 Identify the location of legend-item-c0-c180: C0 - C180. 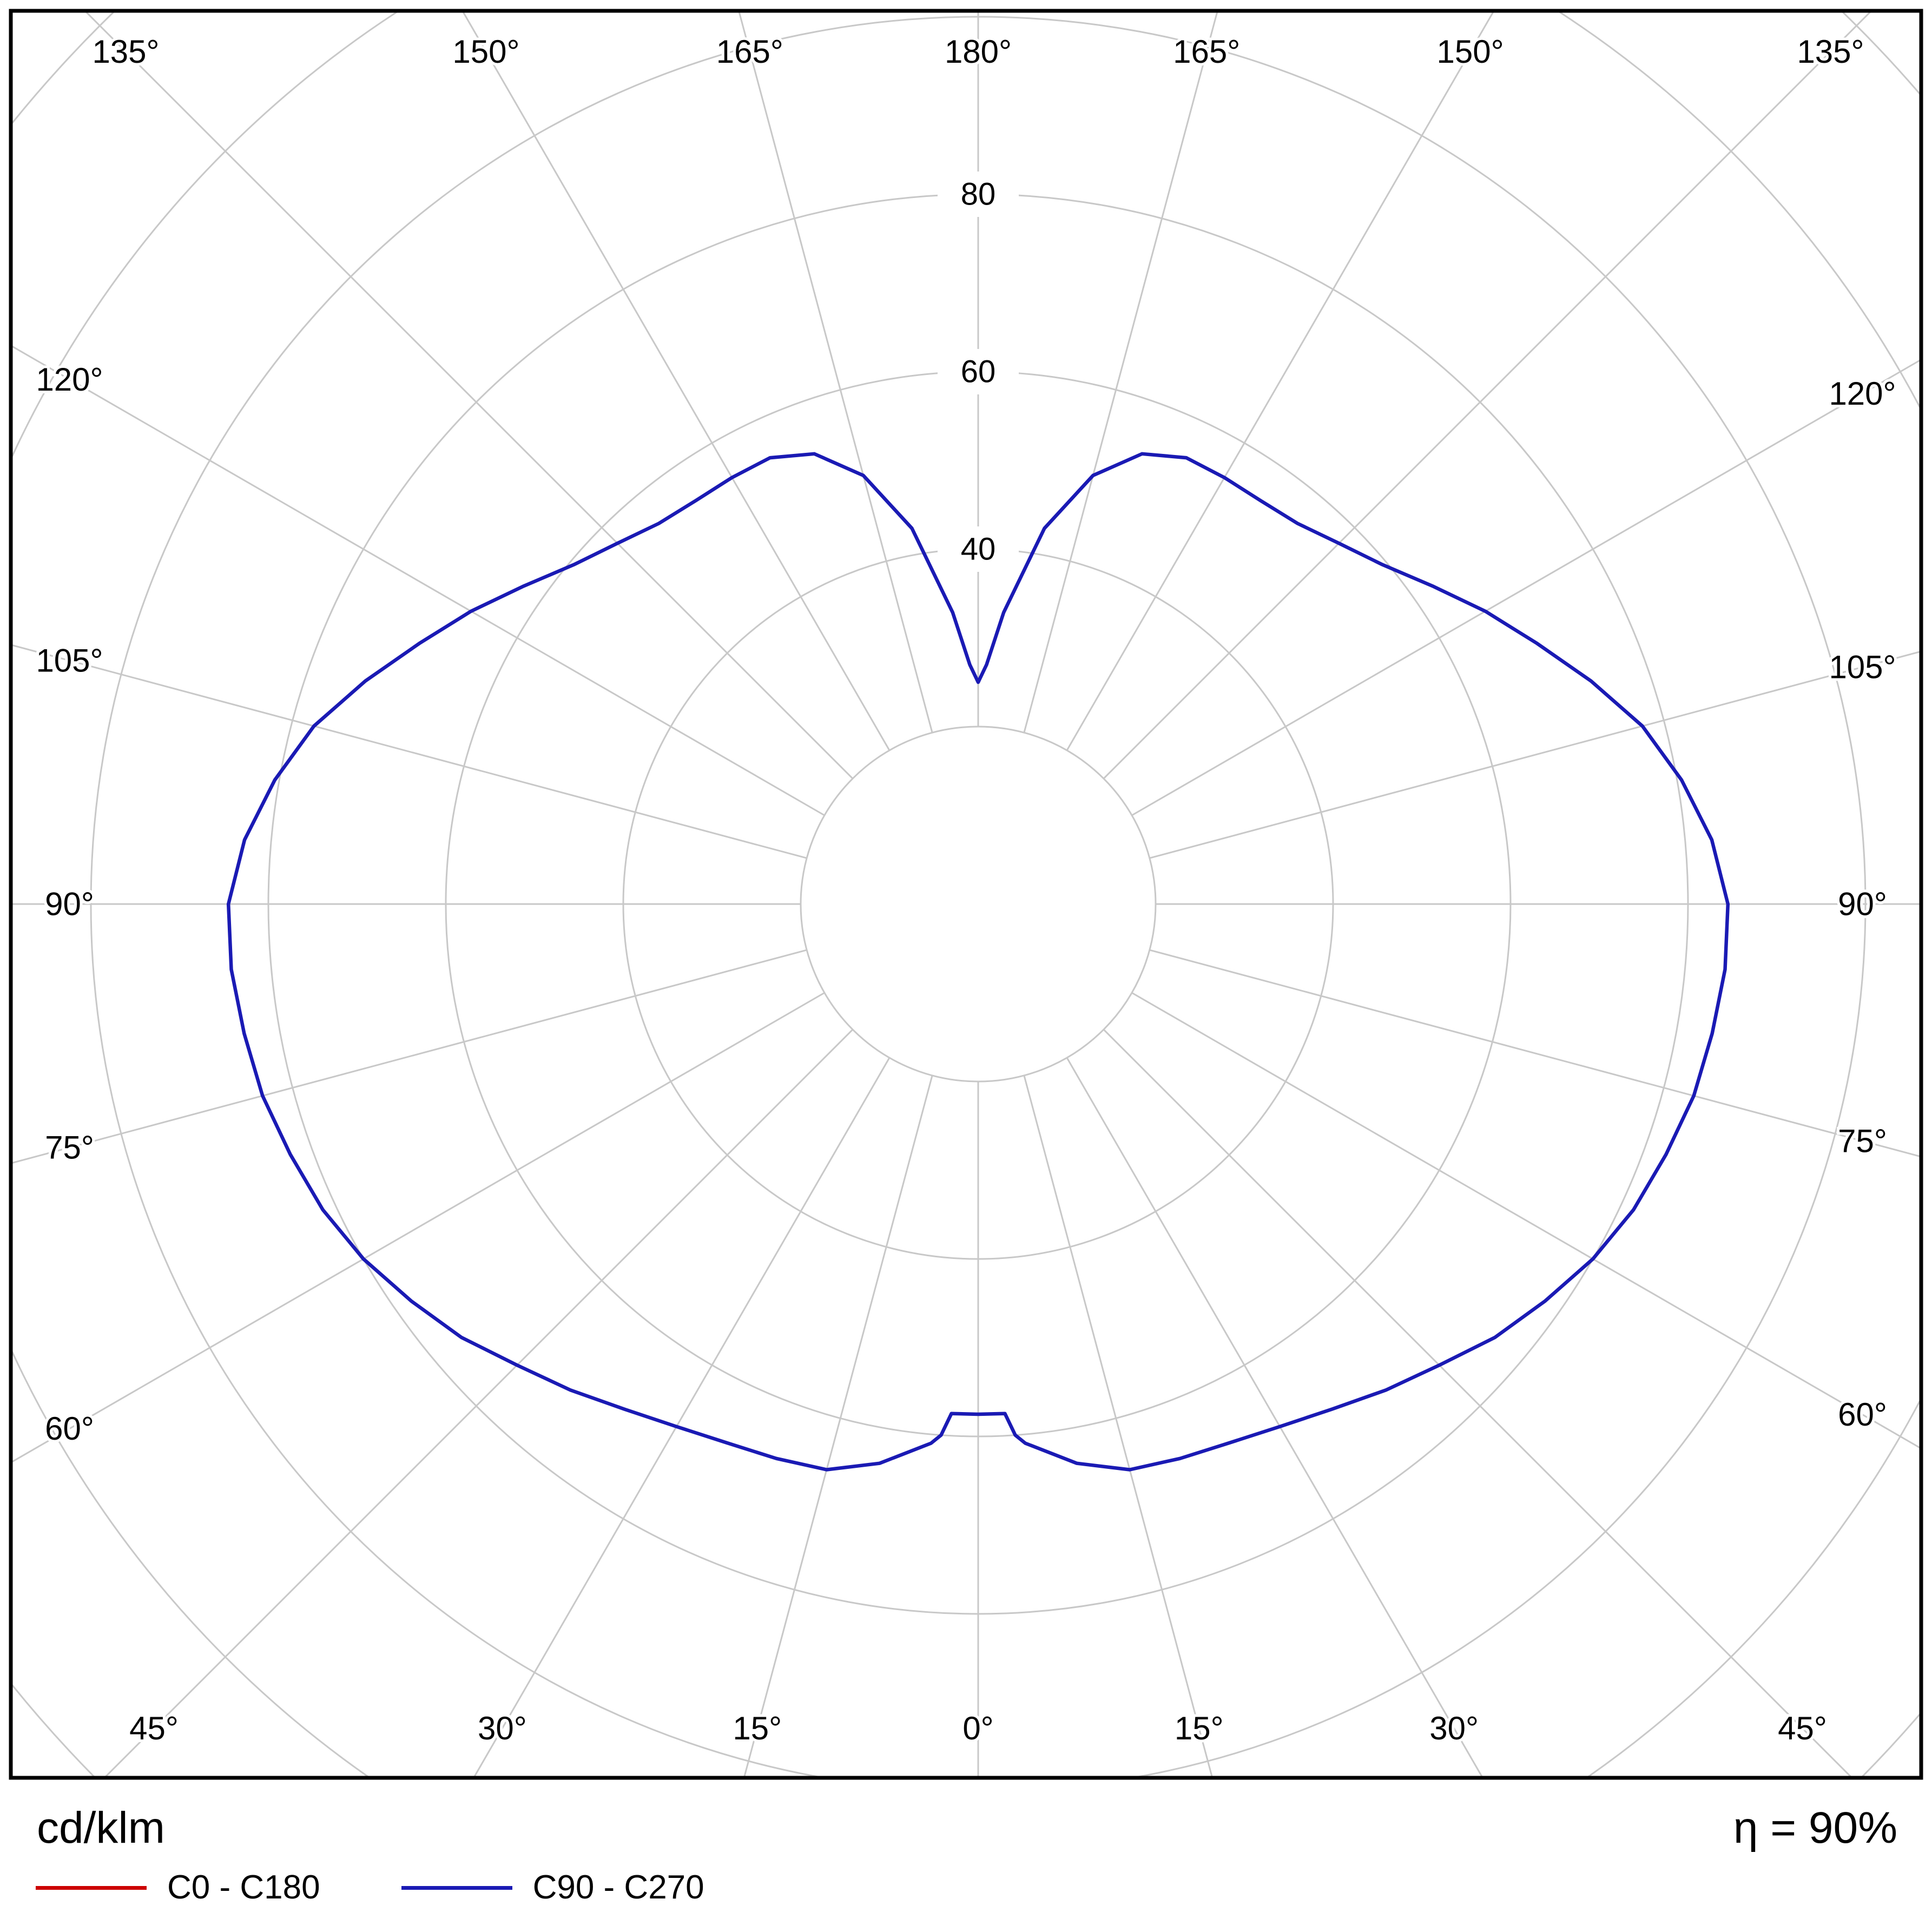
(178, 1887).